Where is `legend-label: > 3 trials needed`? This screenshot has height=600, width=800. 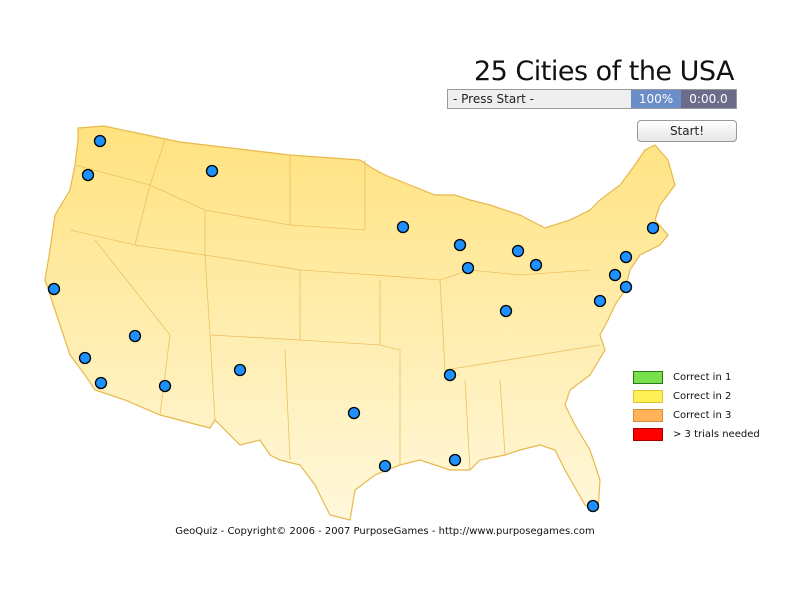 legend-label: > 3 trials needed is located at coordinates (716, 434).